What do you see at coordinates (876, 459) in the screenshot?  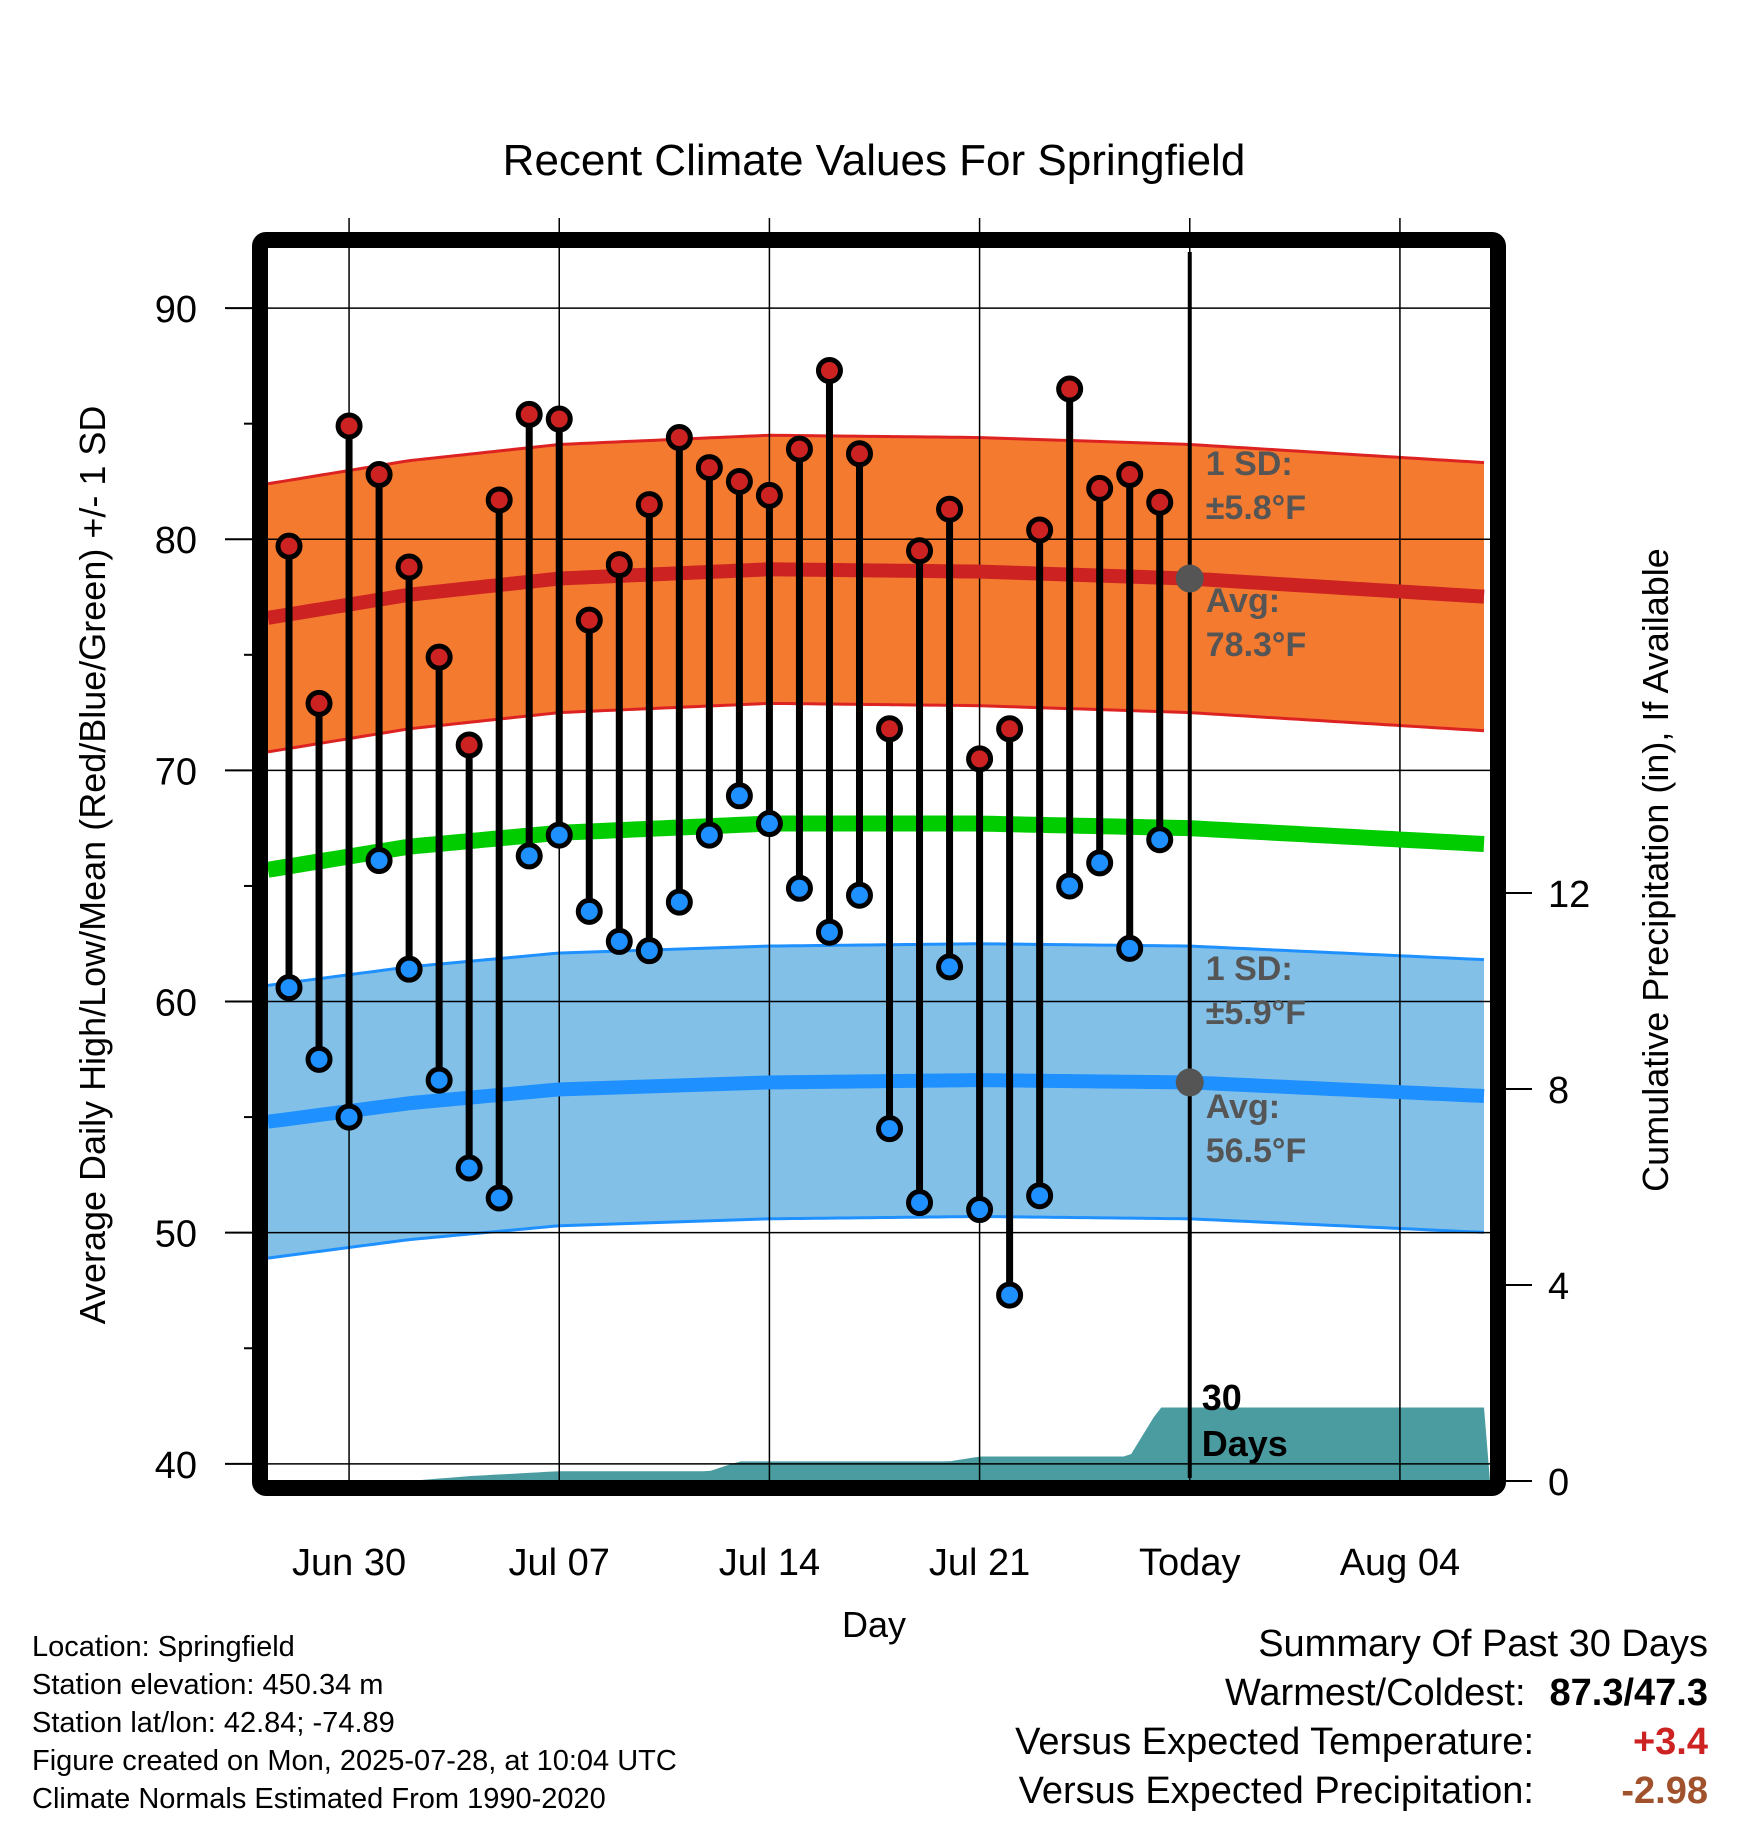 I see `high-sd-band-upper-edge` at bounding box center [876, 459].